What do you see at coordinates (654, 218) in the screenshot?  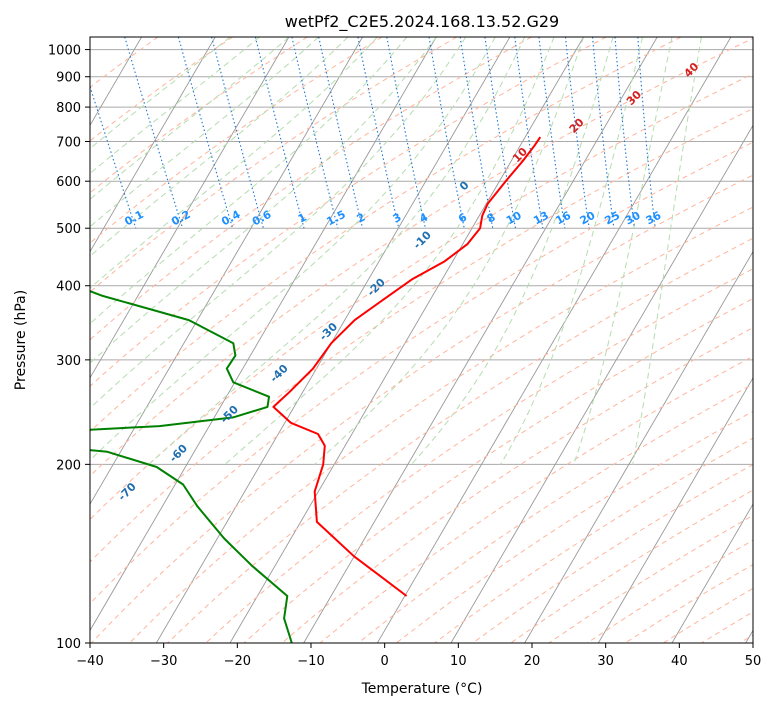 I see `mixing-ratio-label: 36` at bounding box center [654, 218].